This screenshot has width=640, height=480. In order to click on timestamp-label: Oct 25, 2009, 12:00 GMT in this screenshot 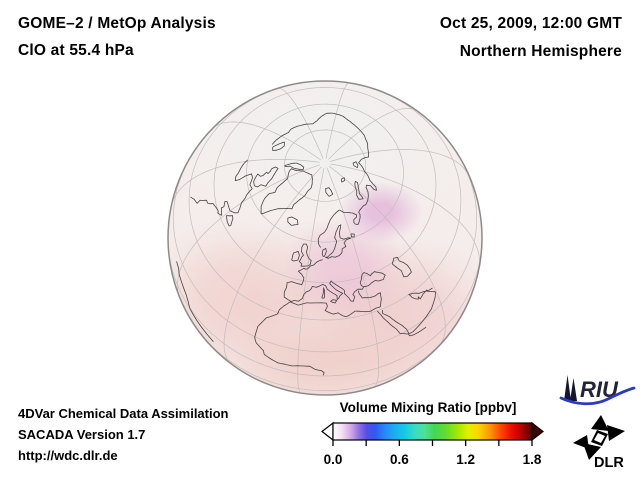, I will do `click(530, 23)`.